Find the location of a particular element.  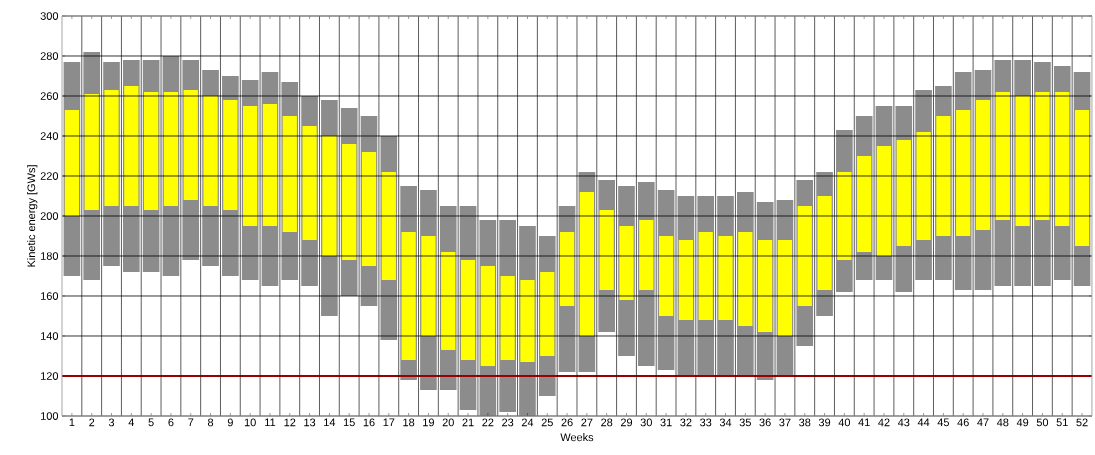

x-tick-label: 13 is located at coordinates (310, 422).